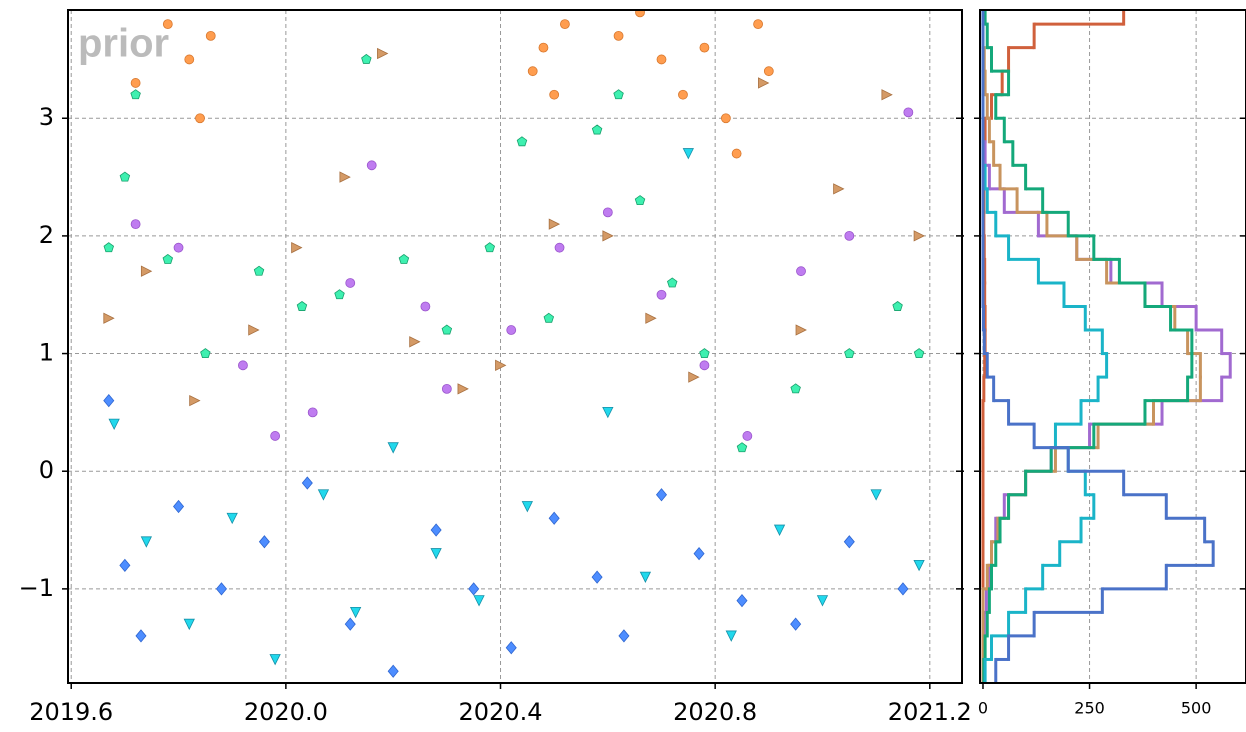 This screenshot has width=1246, height=732. I want to click on x-tick-label: 2020.4, so click(501, 712).